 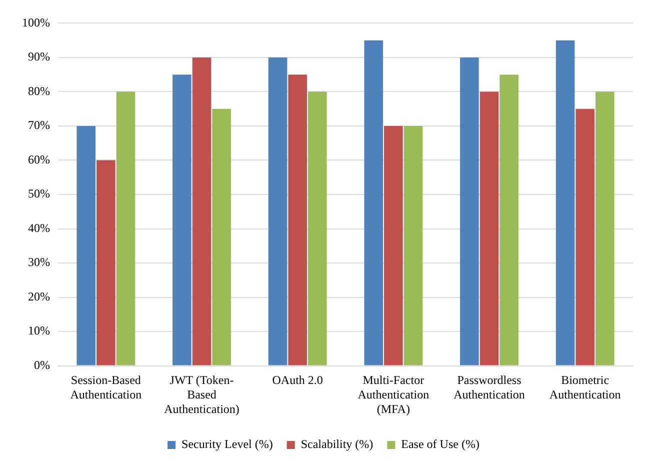 What do you see at coordinates (440, 444) in the screenshot?
I see `legend-label: Ease of Use (%)` at bounding box center [440, 444].